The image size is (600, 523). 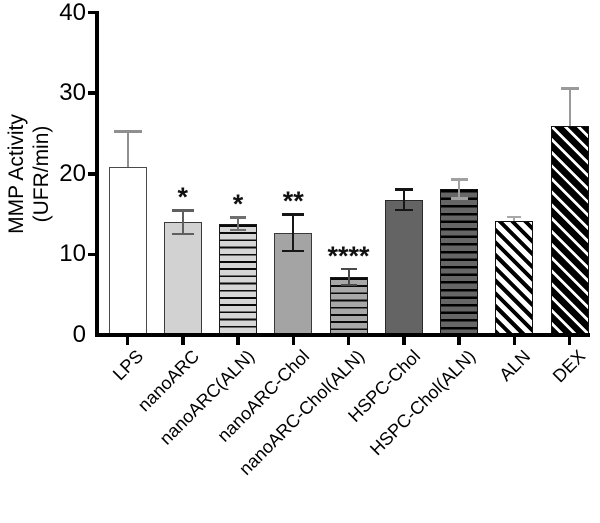 I want to click on x-tick-label: ALN, so click(x=515, y=365).